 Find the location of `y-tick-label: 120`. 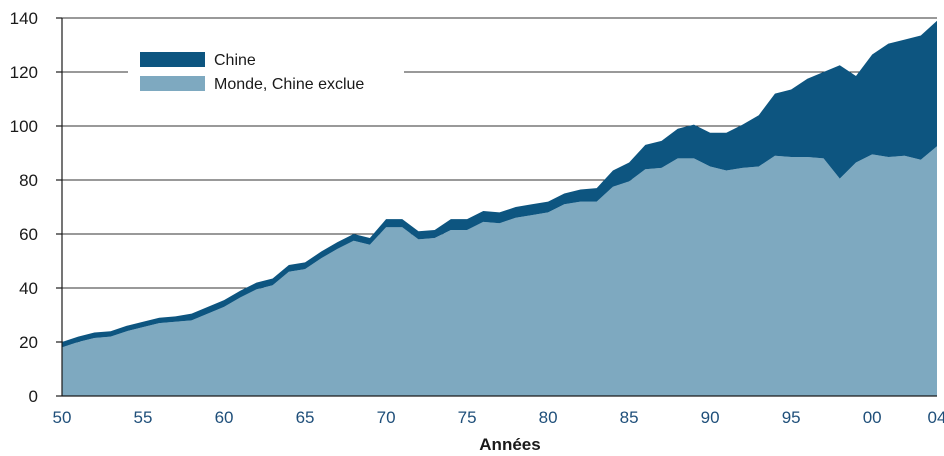

y-tick-label: 120 is located at coordinates (24, 72).